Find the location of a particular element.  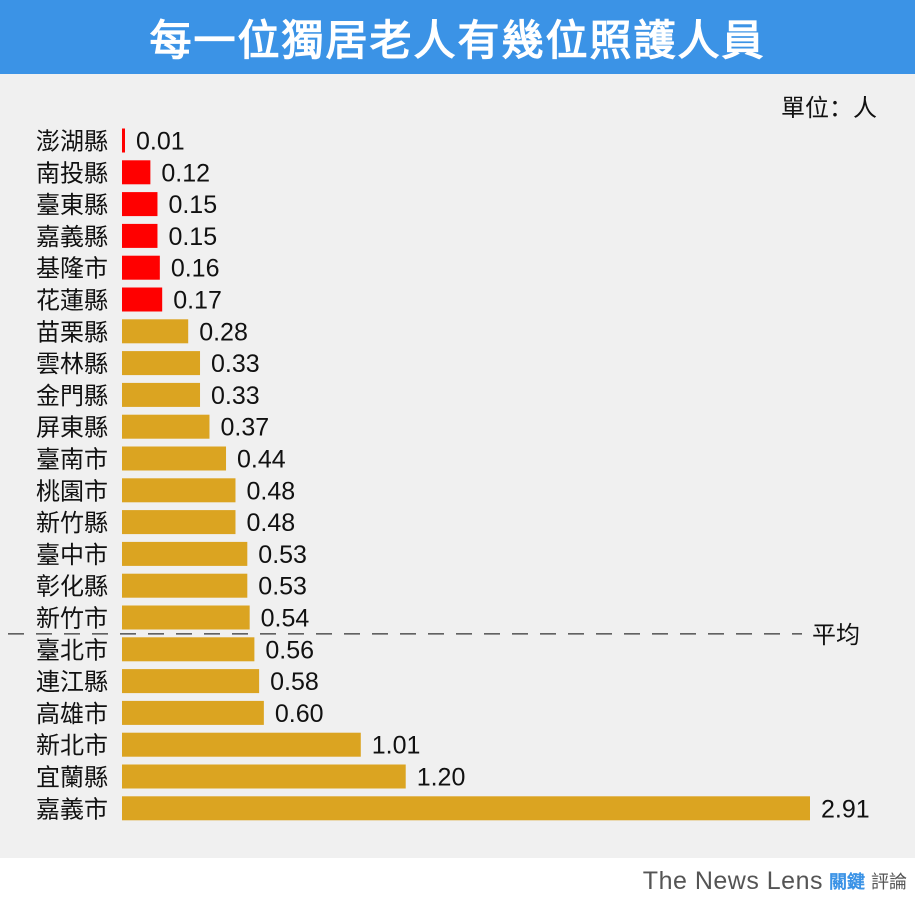

category-label: 臺南市 is located at coordinates (72, 460).